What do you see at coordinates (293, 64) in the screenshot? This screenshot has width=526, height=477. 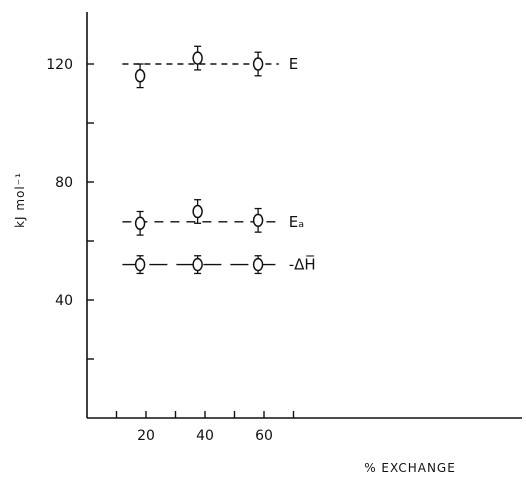 I see `series-label: E` at bounding box center [293, 64].